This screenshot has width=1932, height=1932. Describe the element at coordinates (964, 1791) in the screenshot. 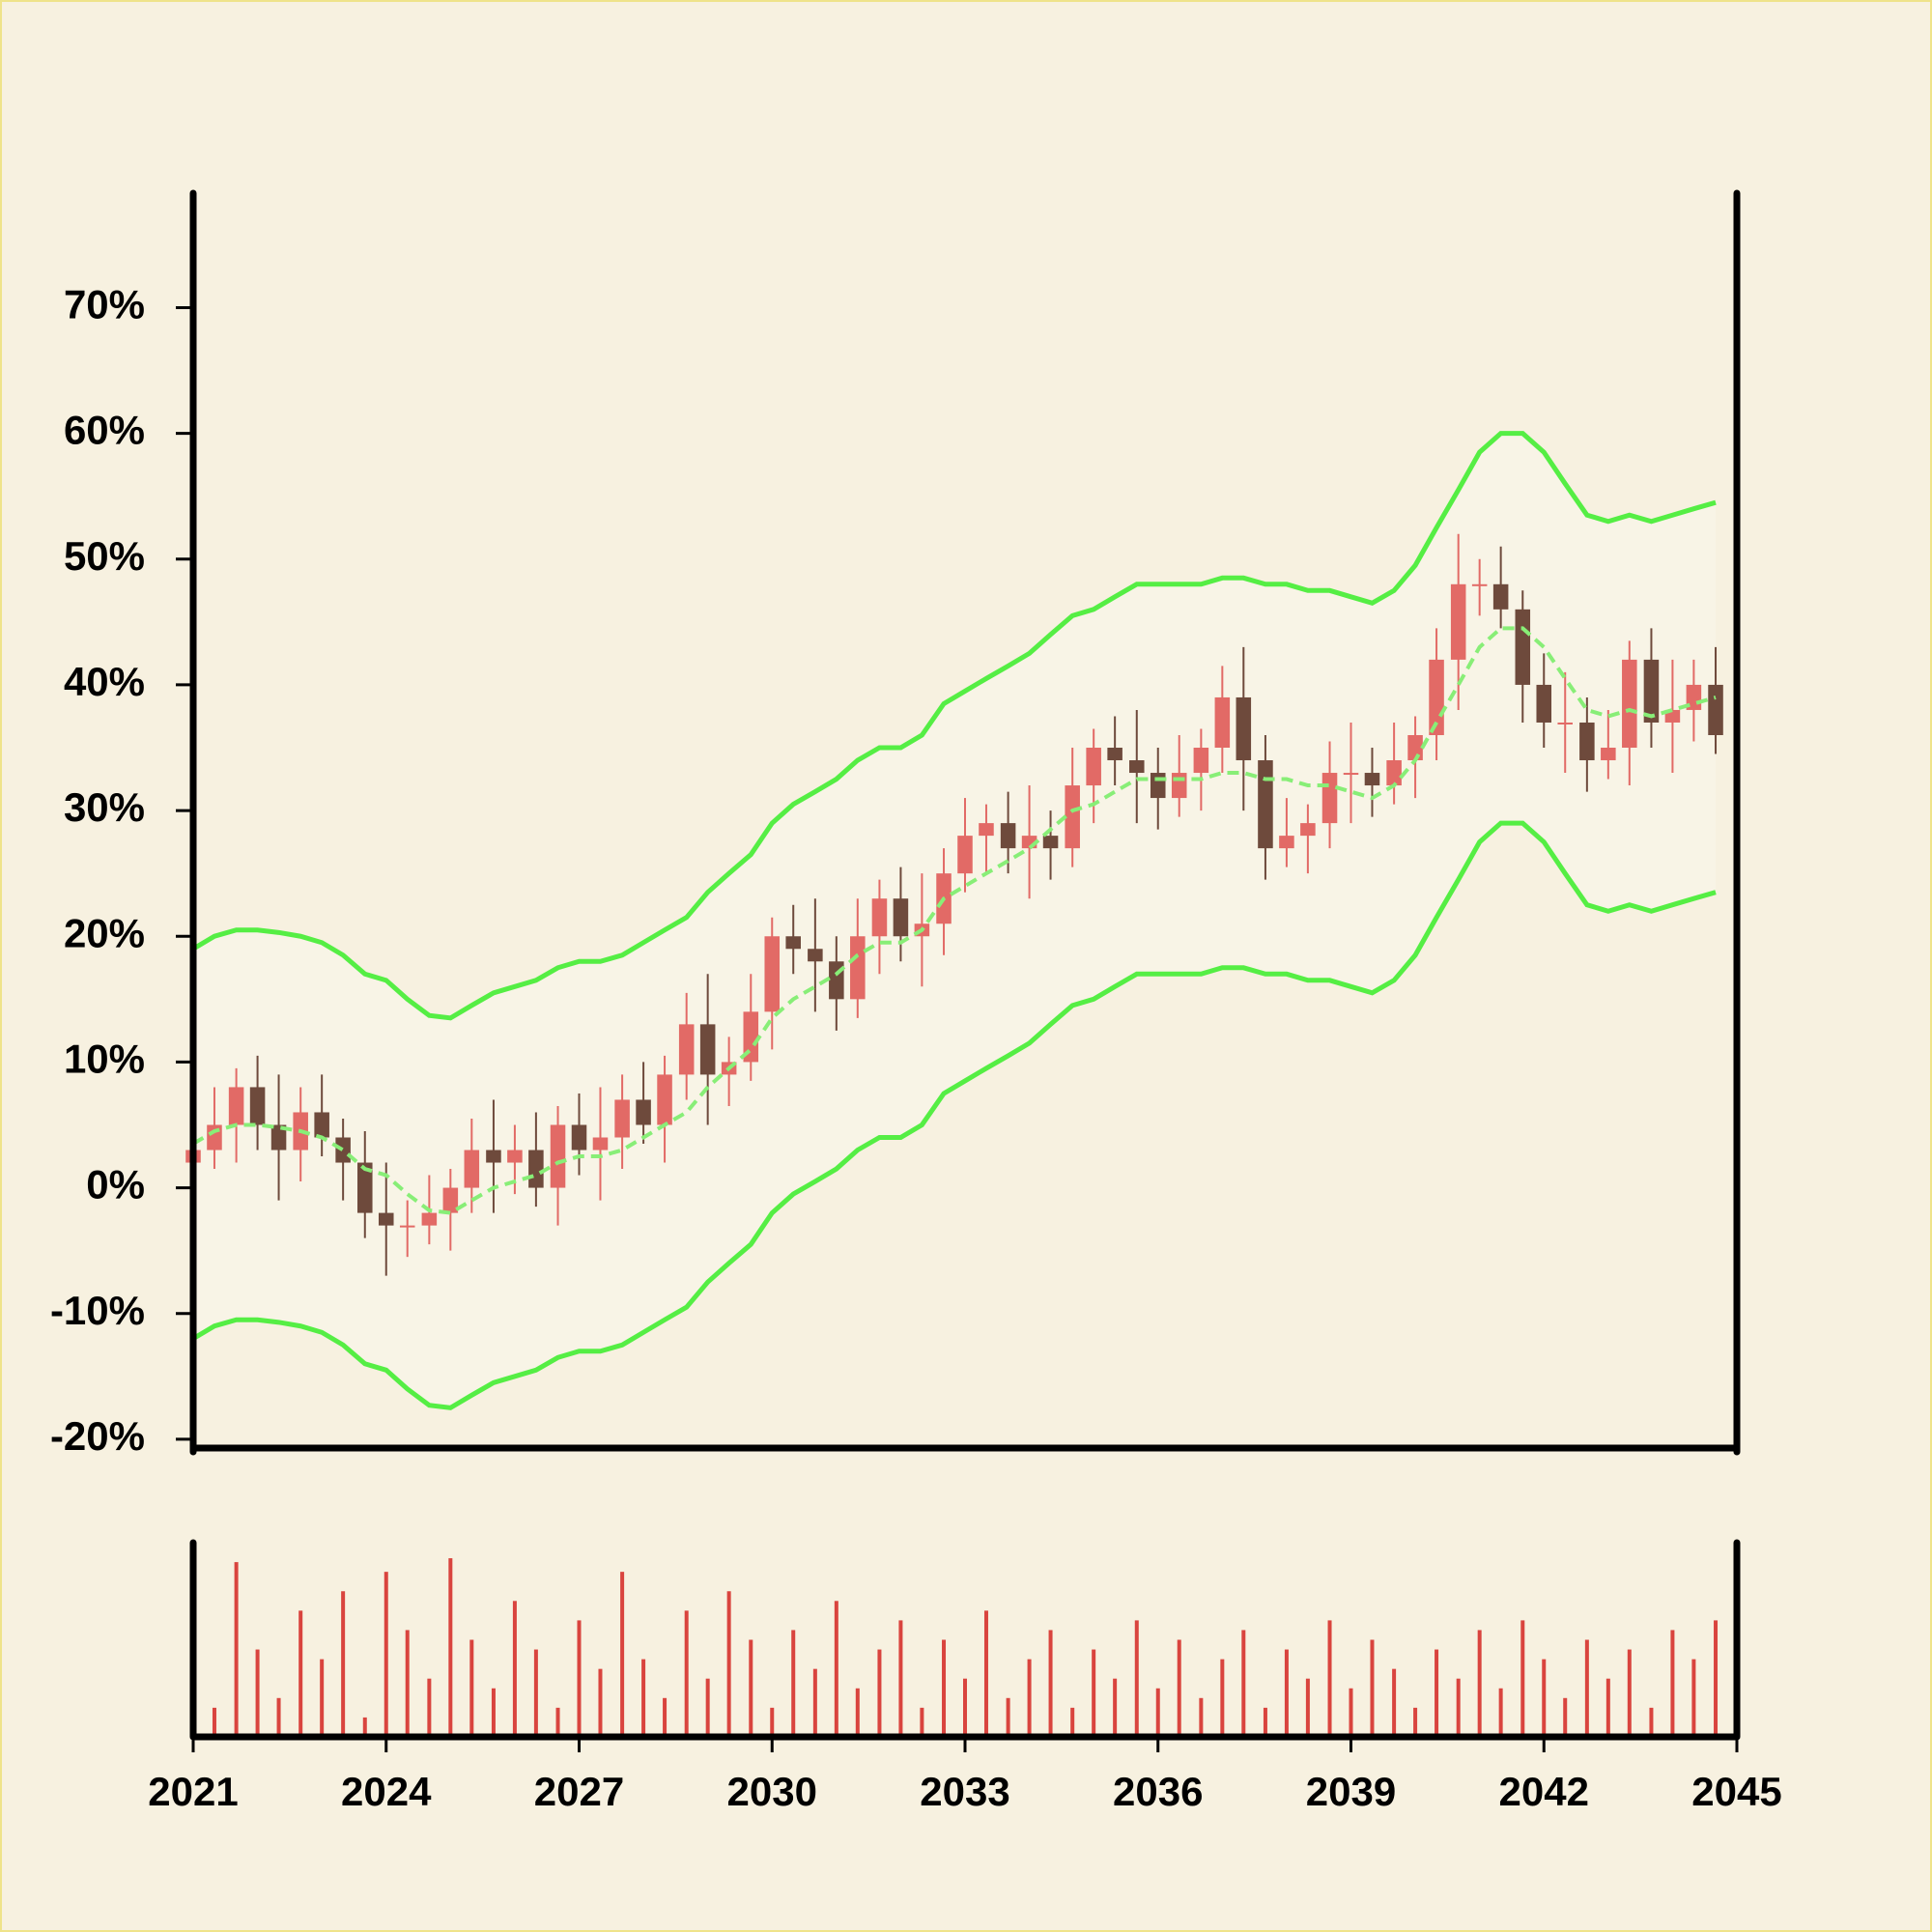

I see `x-tick-label: 2033` at that location.